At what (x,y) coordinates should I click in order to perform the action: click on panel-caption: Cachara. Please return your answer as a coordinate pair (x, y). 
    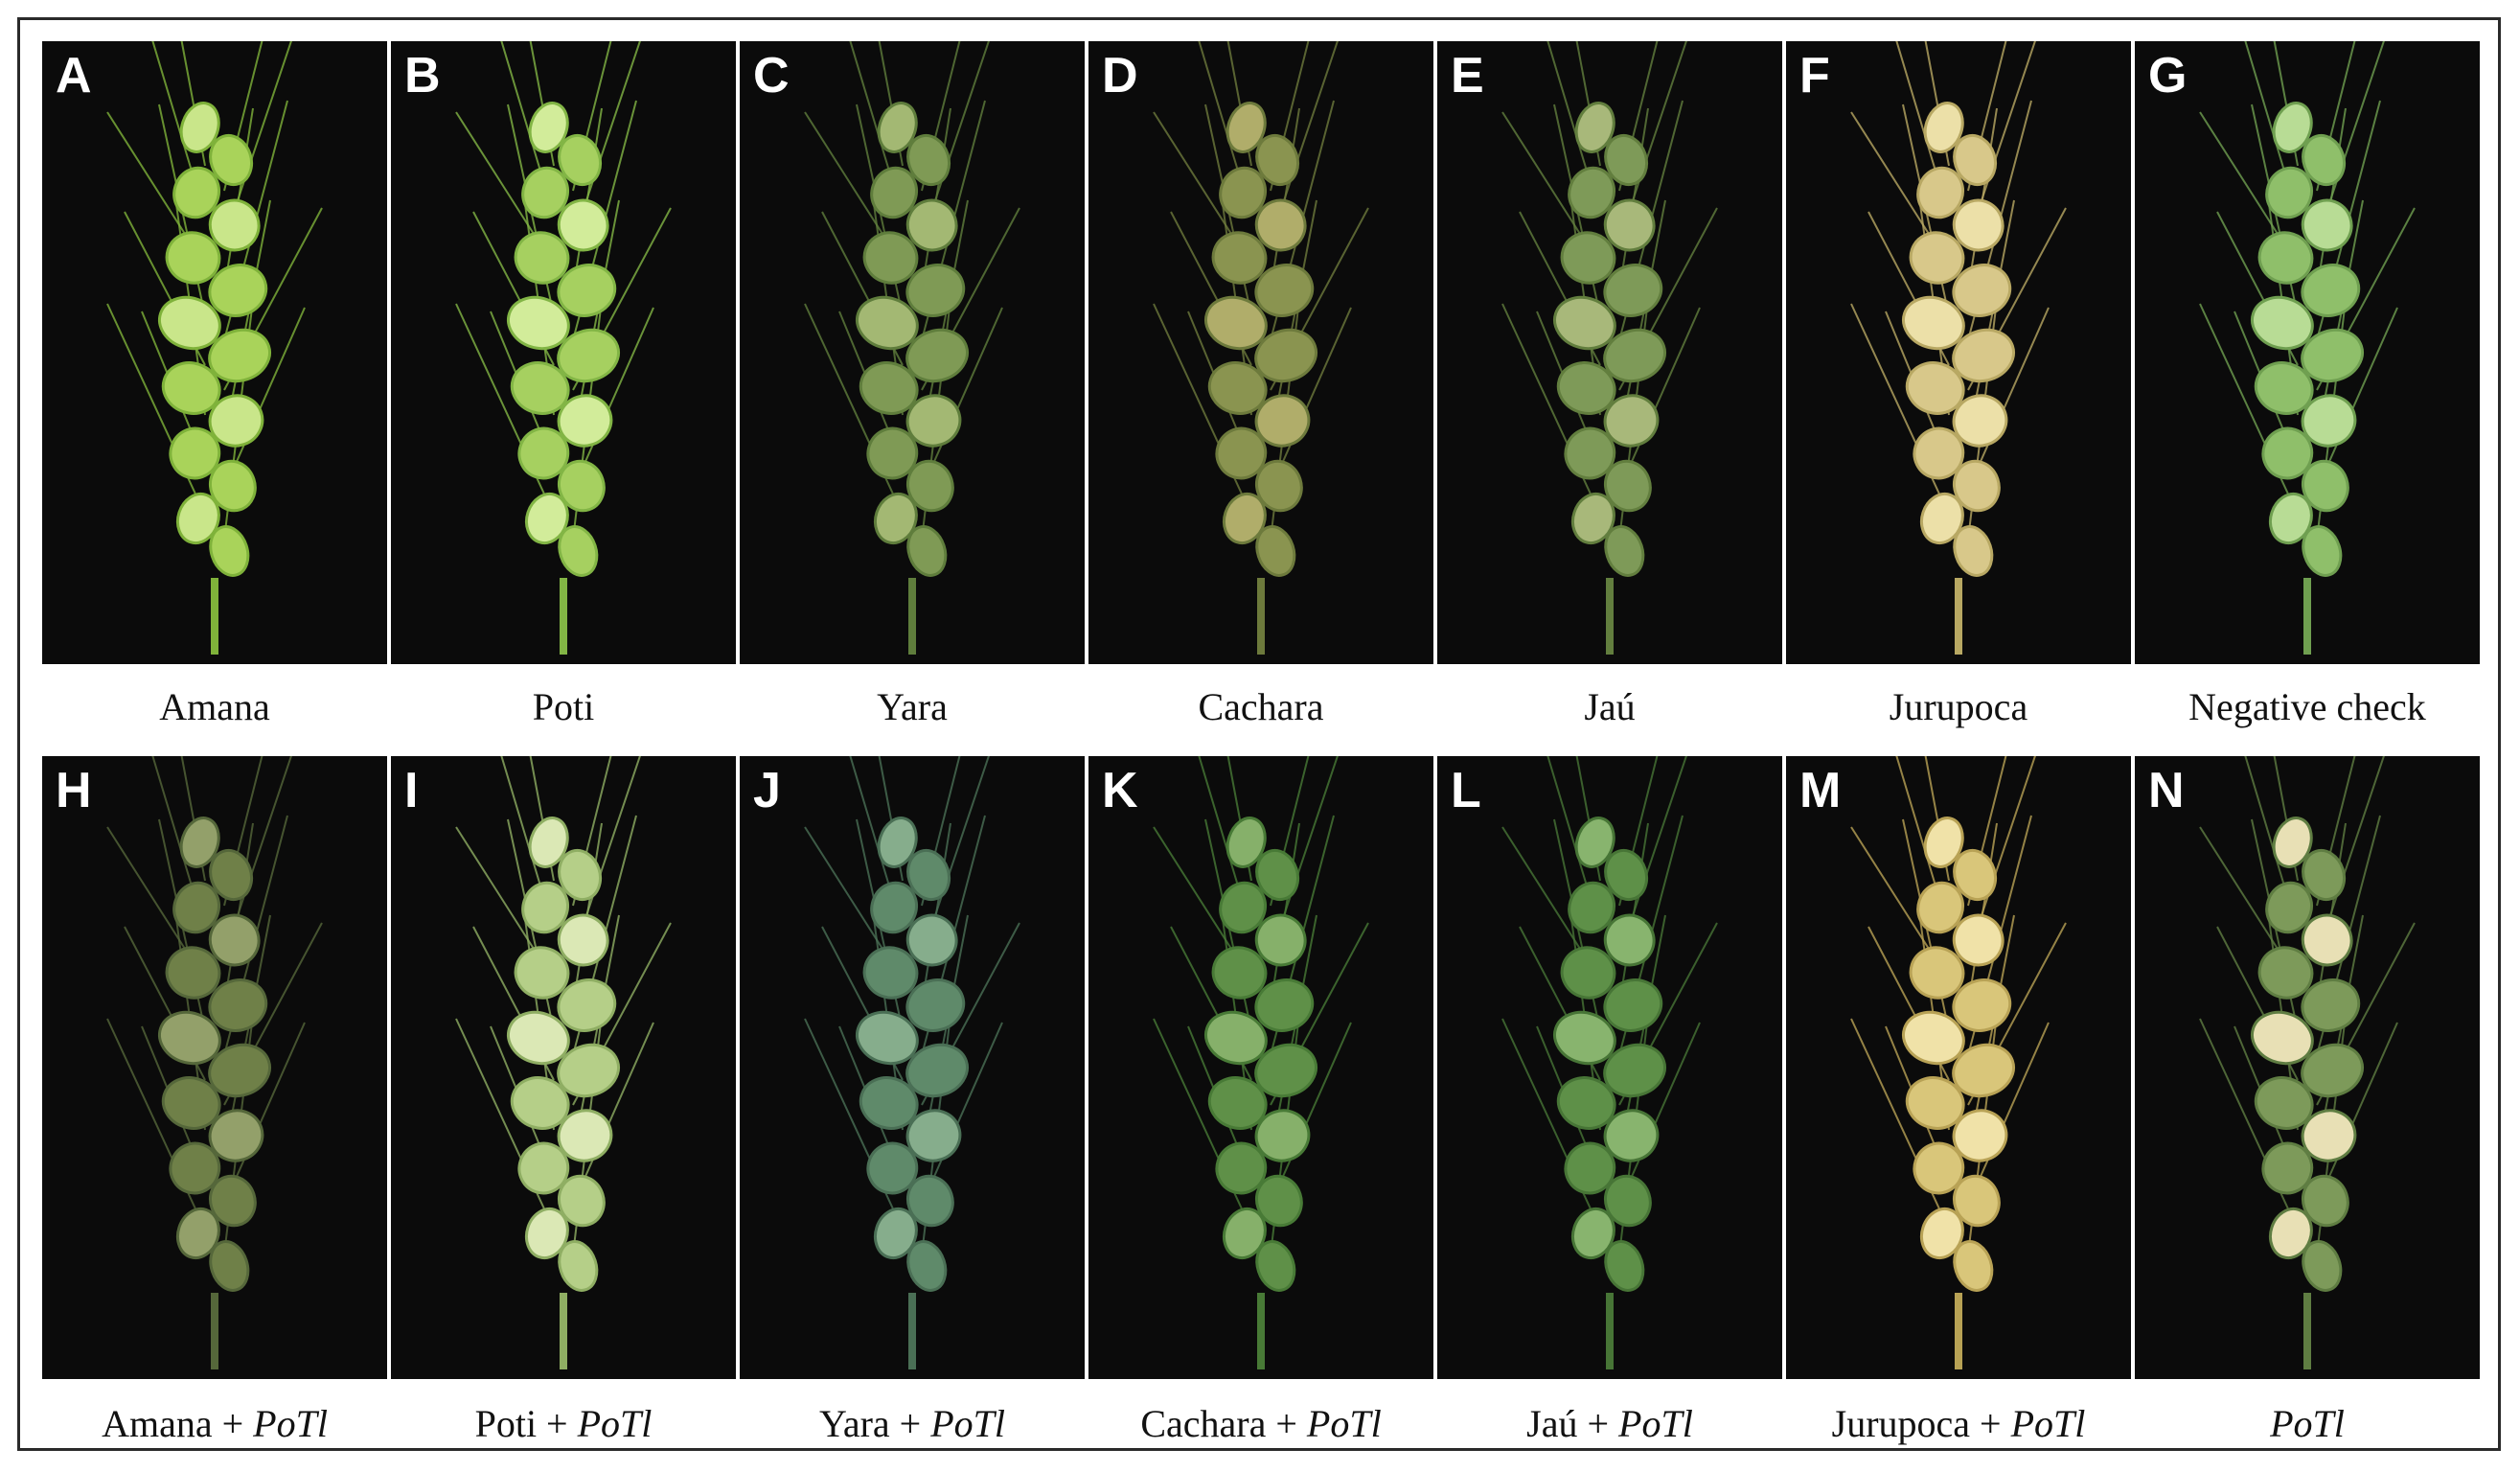
    Looking at the image, I should click on (1261, 706).